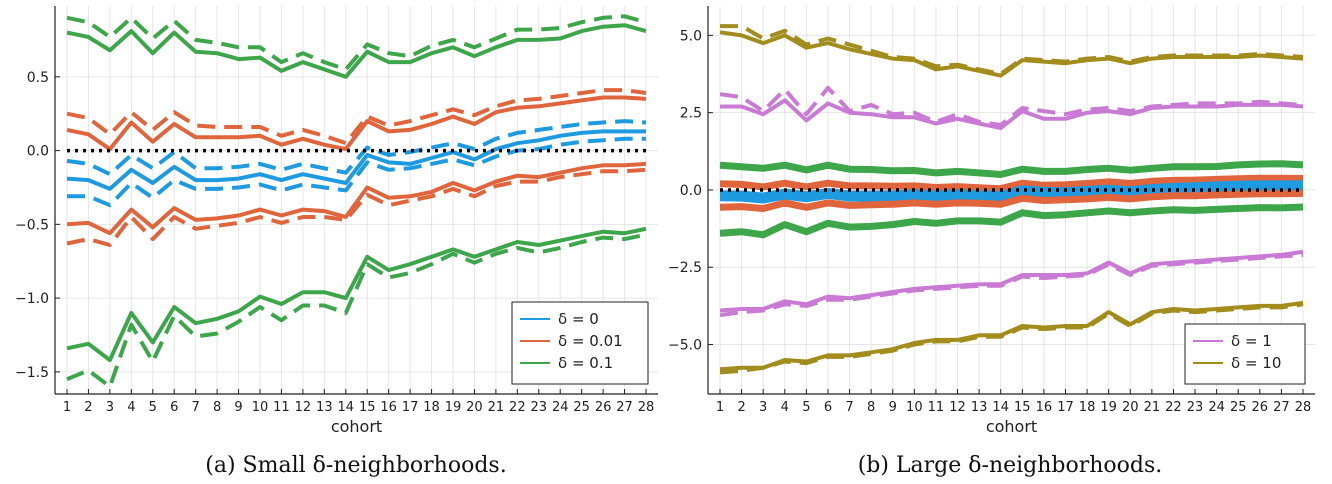 The width and height of the screenshot is (1332, 484). I want to click on y-tick-label: 5.0, so click(691, 36).